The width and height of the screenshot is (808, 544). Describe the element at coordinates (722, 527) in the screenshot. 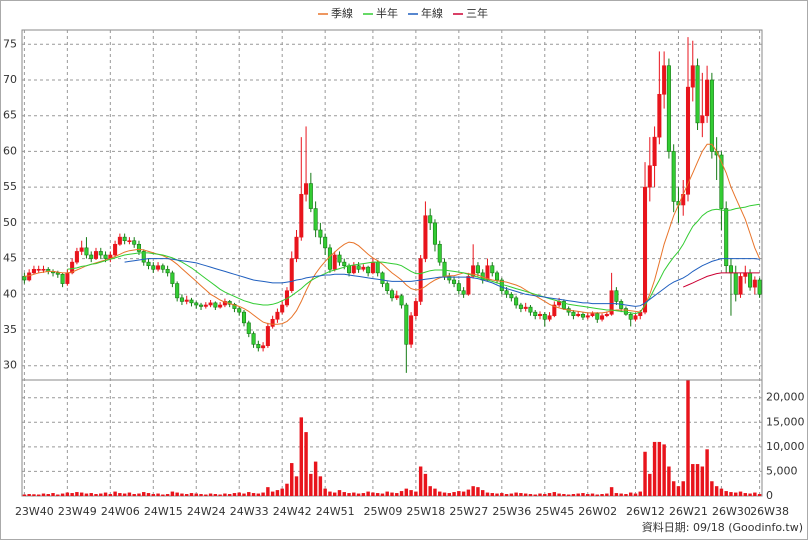

I see `footnote: 資料日期: 09/18 (Goodinfo.tw)` at that location.